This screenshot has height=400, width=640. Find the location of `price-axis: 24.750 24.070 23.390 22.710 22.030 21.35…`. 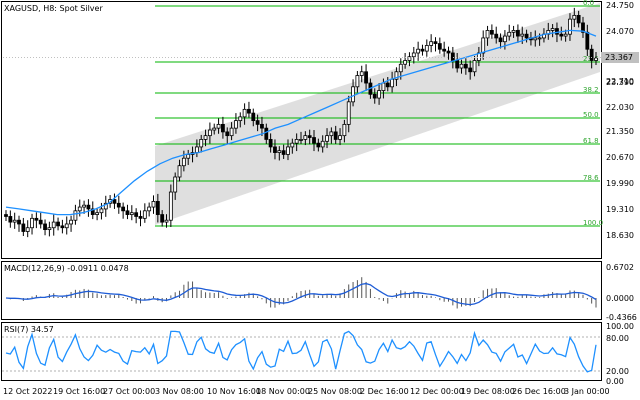

price-axis: 24.750 24.070 23.390 22.710 22.030 21.35… is located at coordinates (620, 120).